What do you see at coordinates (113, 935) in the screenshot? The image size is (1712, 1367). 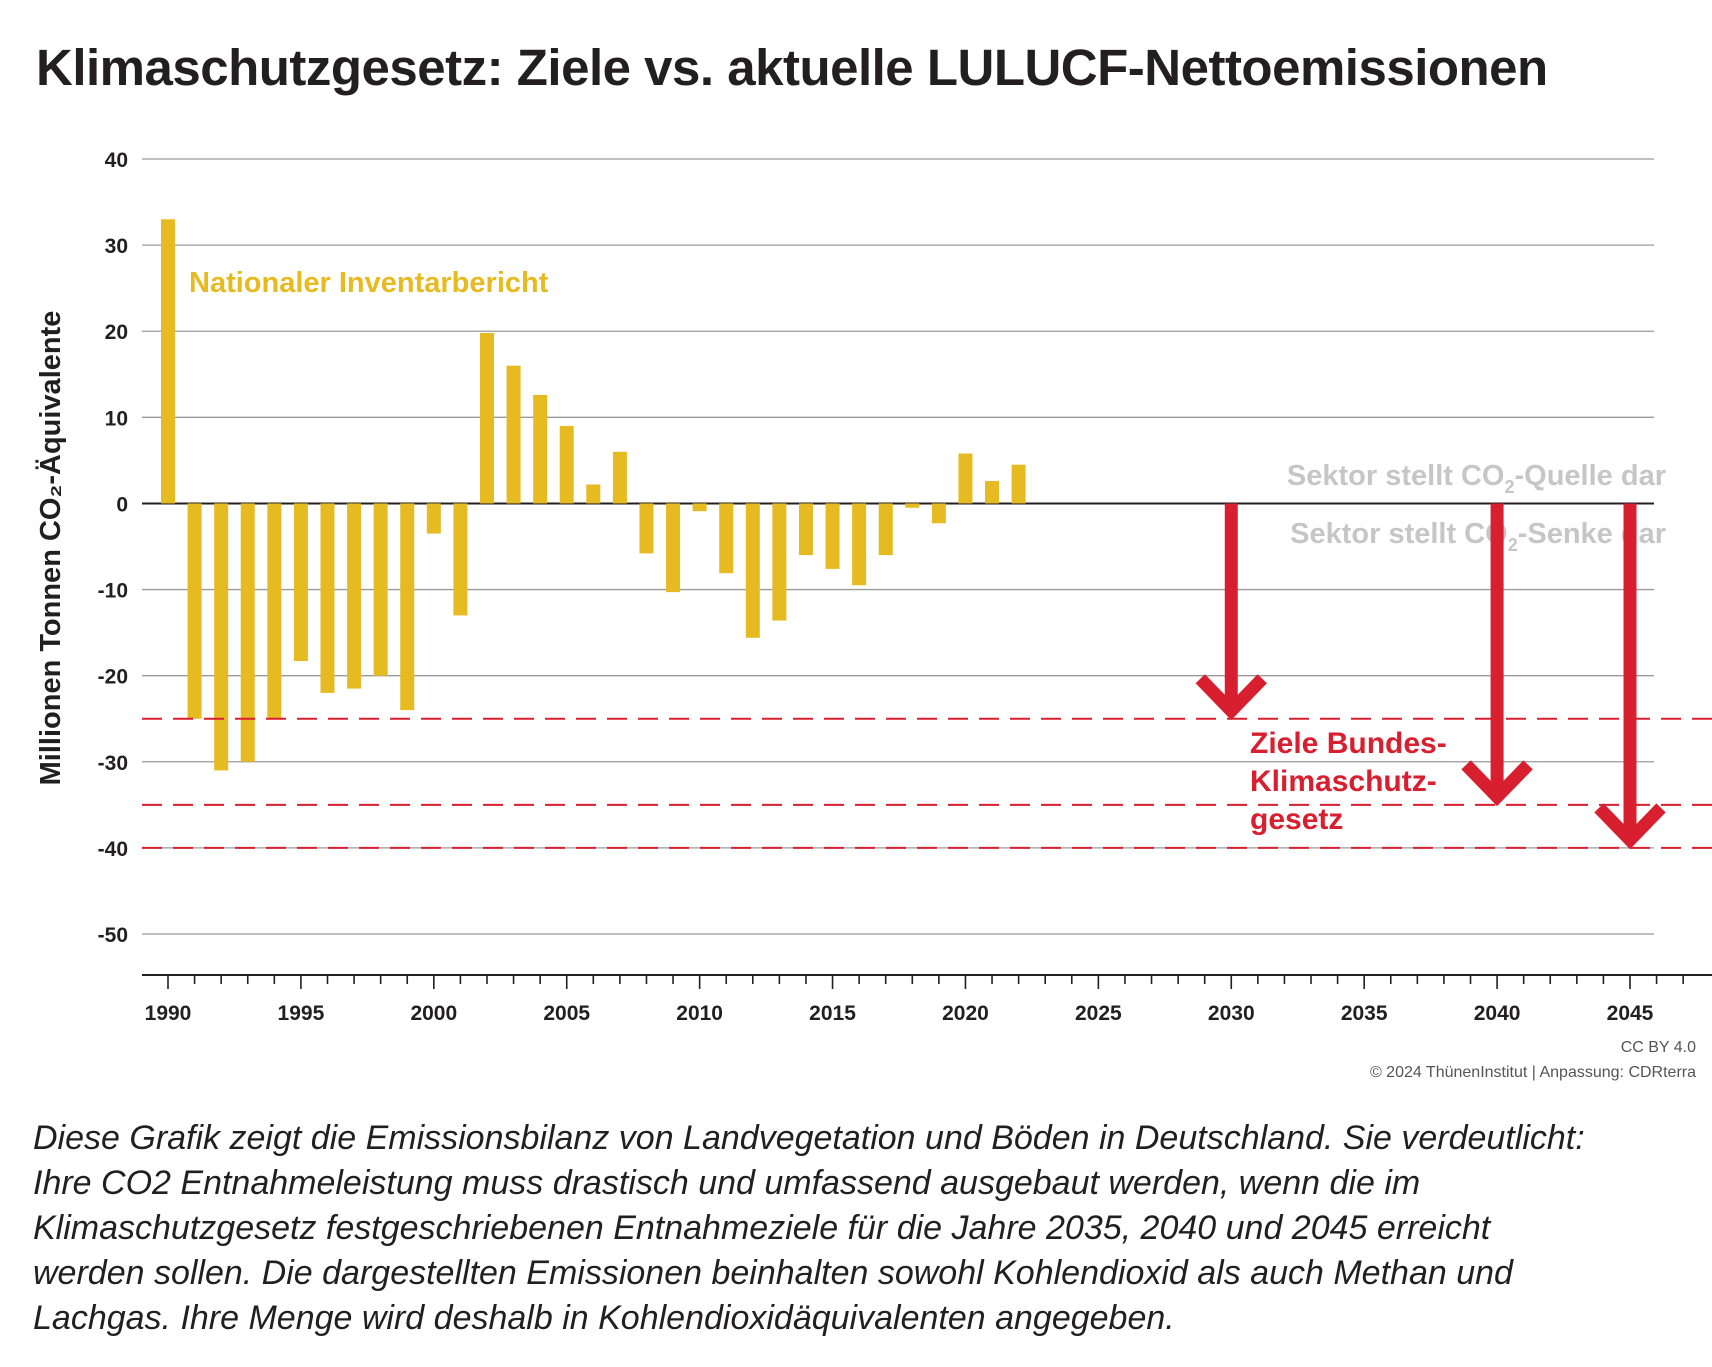 I see `y-tick-label: -50` at bounding box center [113, 935].